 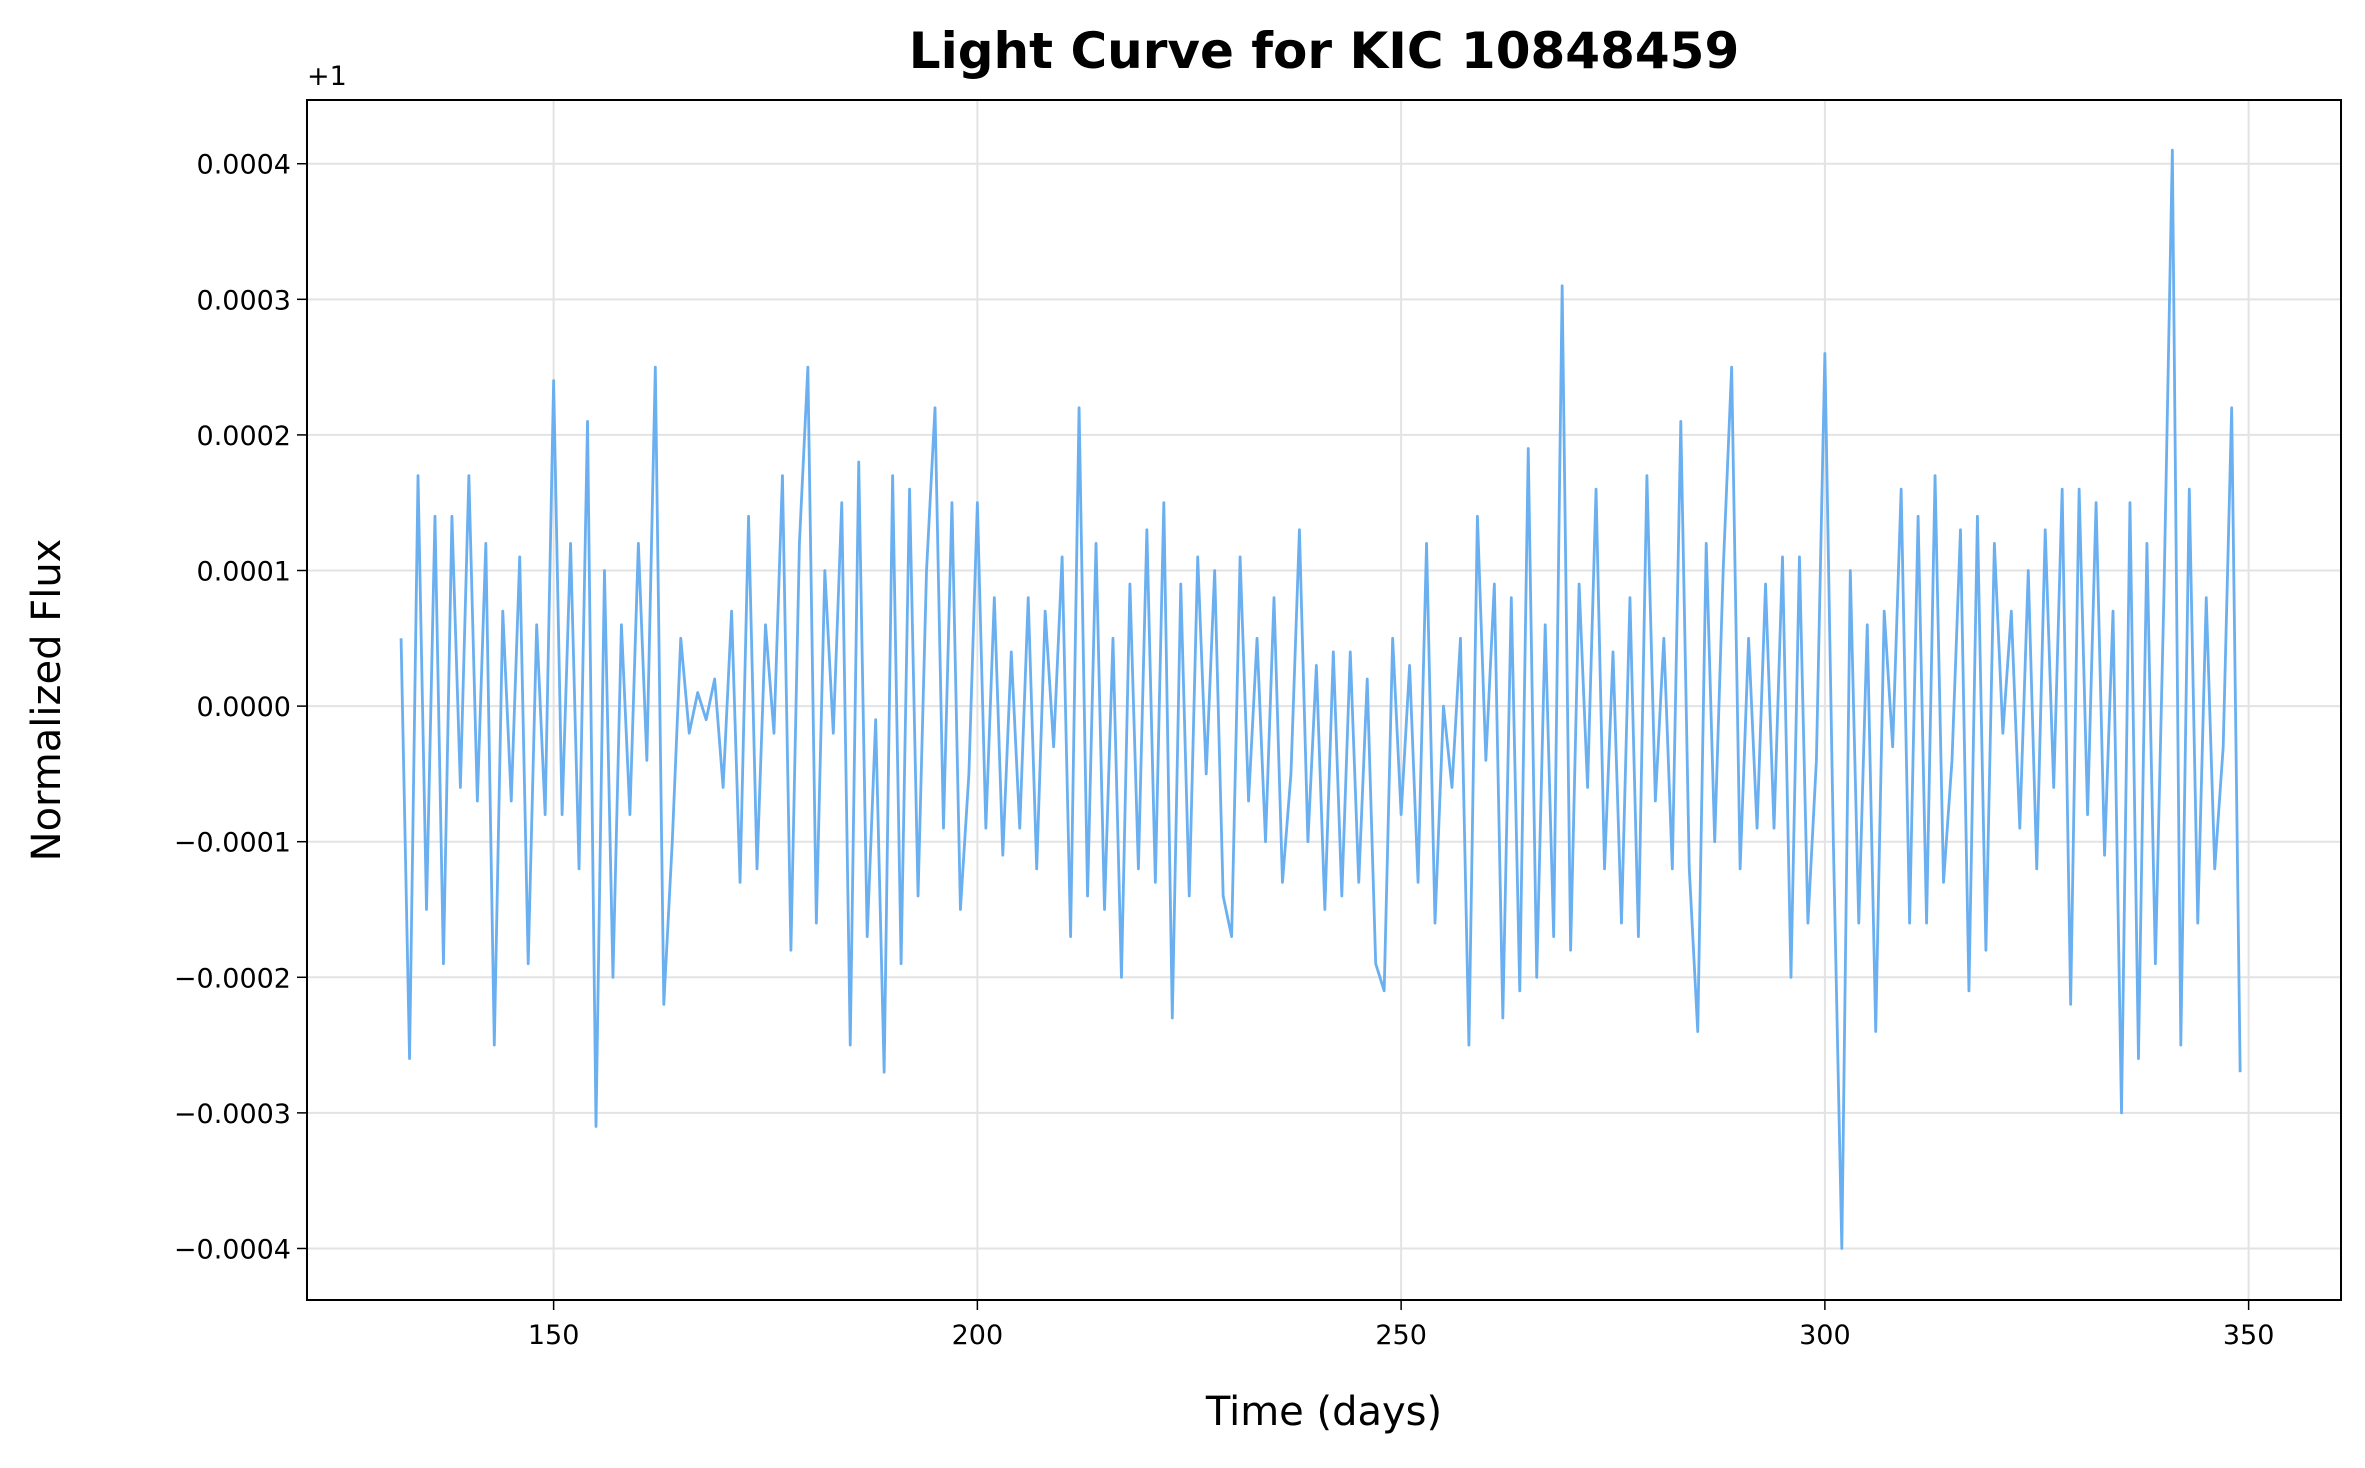 What do you see at coordinates (232, 1249) in the screenshot?
I see `y-tick-label: −0.0004` at bounding box center [232, 1249].